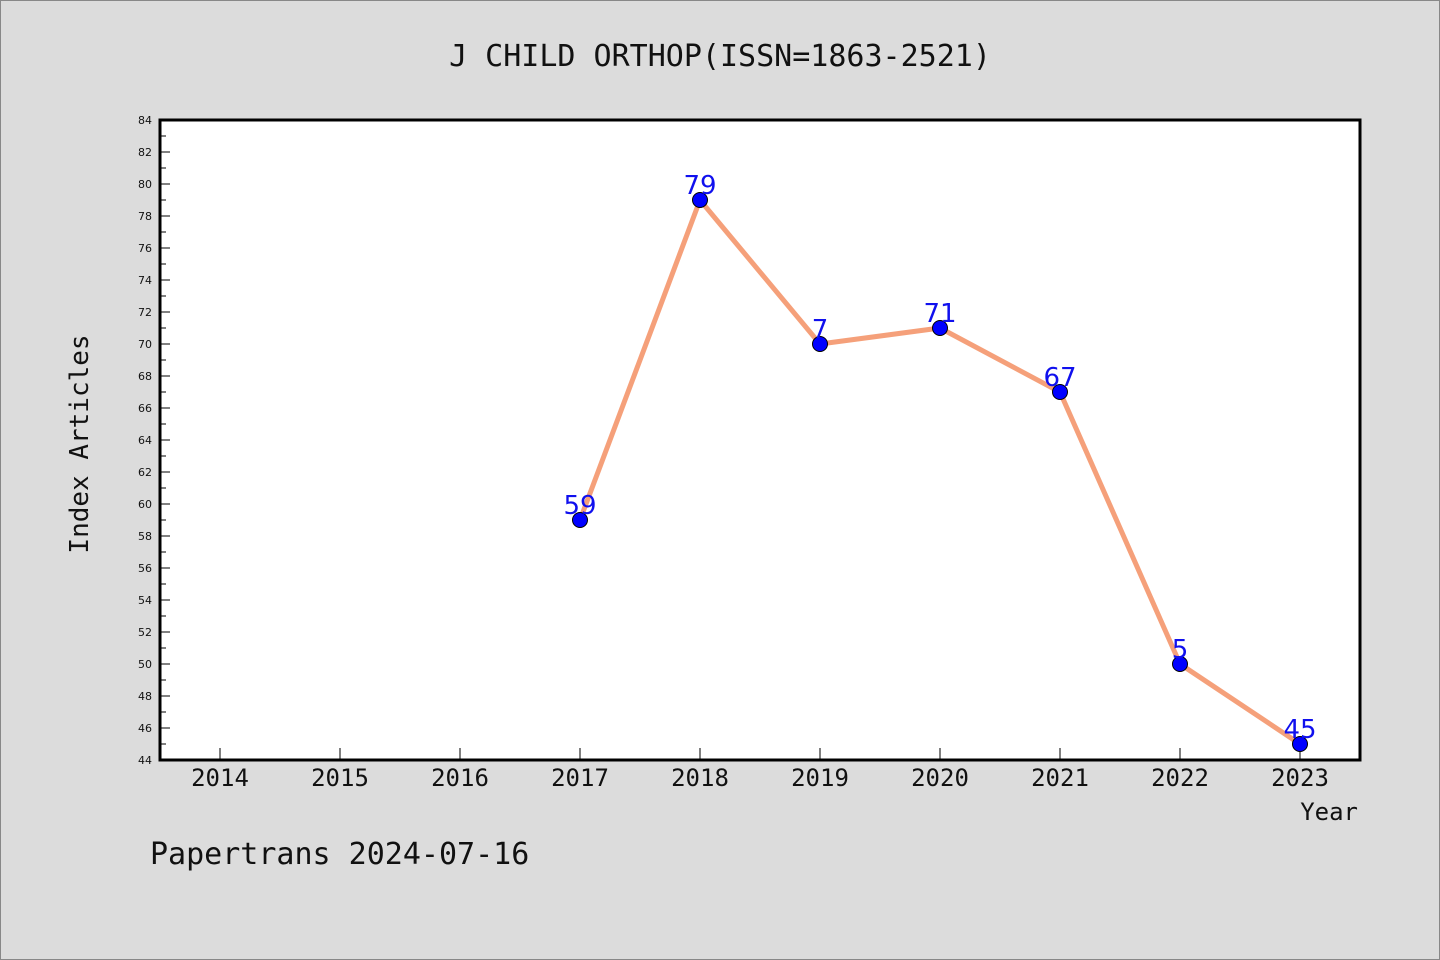  I want to click on data-label: 79, so click(699, 186).